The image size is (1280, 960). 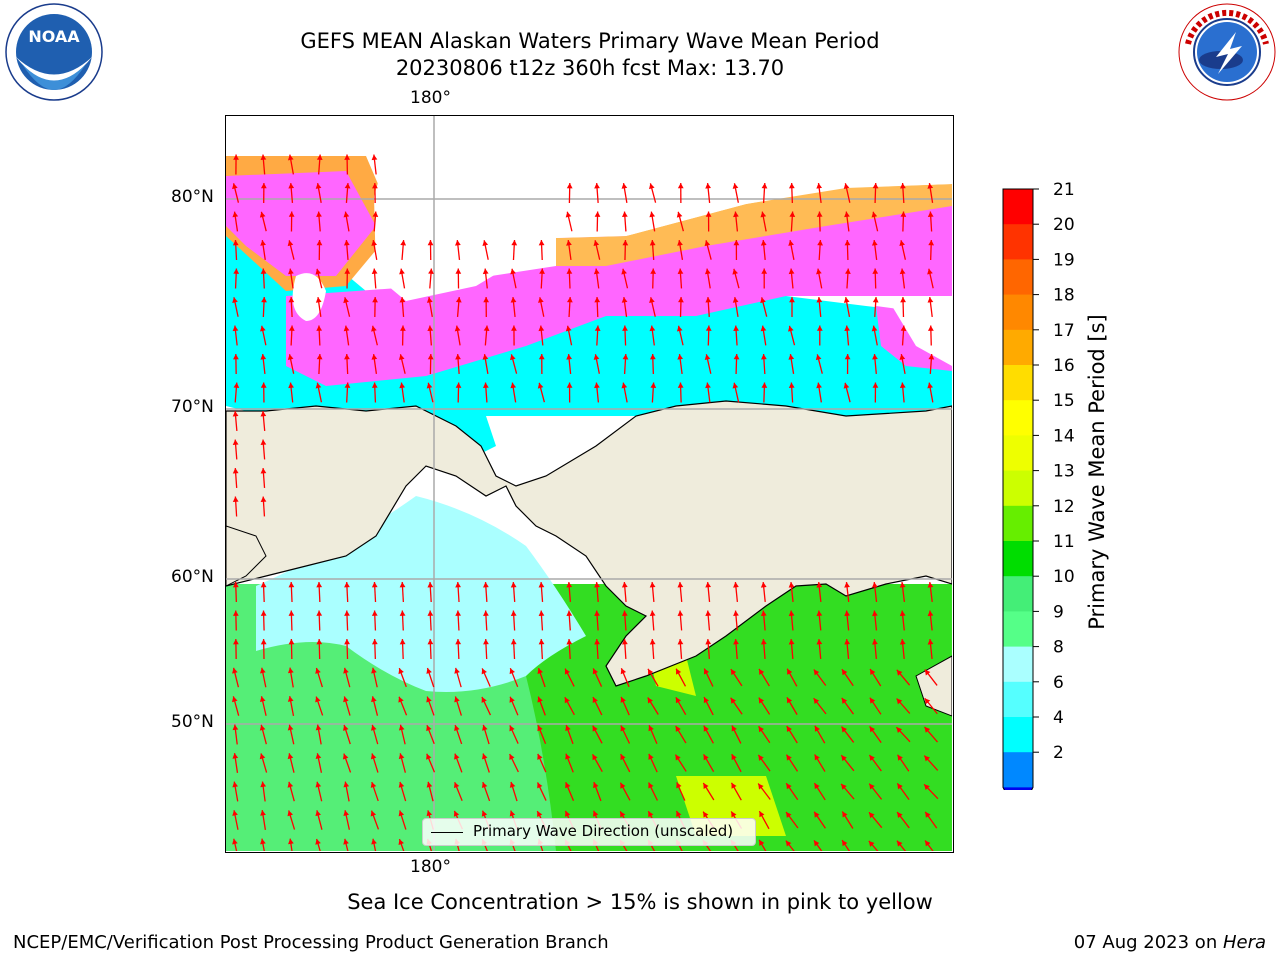 What do you see at coordinates (663, 208) in the screenshot?
I see `no-data-area` at bounding box center [663, 208].